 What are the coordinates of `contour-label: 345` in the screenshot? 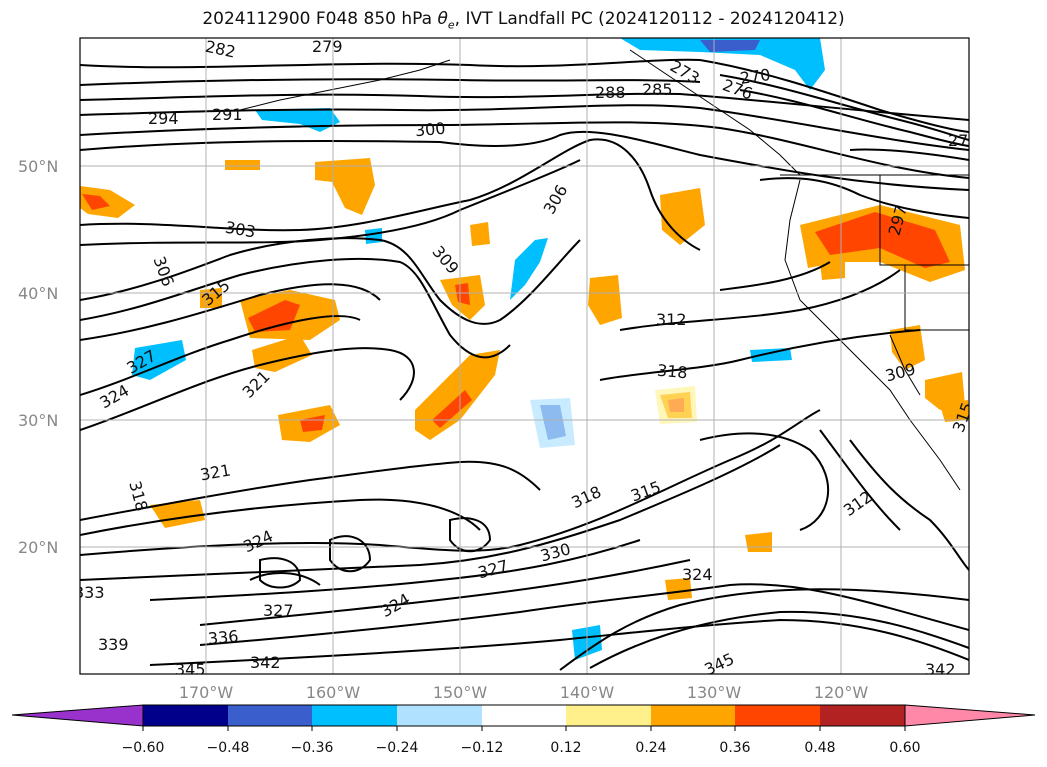 It's located at (190, 669).